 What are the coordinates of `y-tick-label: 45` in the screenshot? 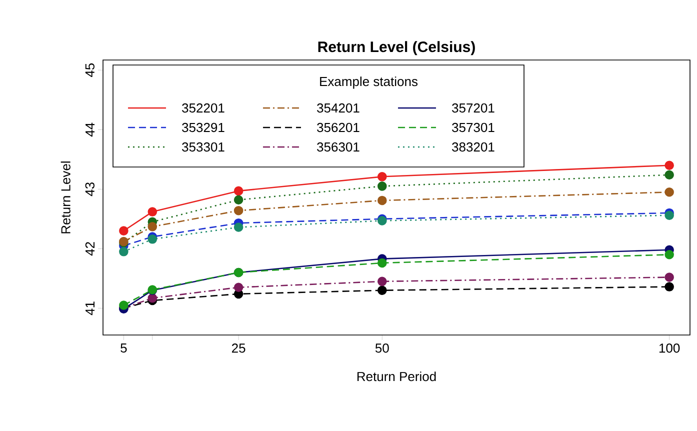 It's located at (89, 70).